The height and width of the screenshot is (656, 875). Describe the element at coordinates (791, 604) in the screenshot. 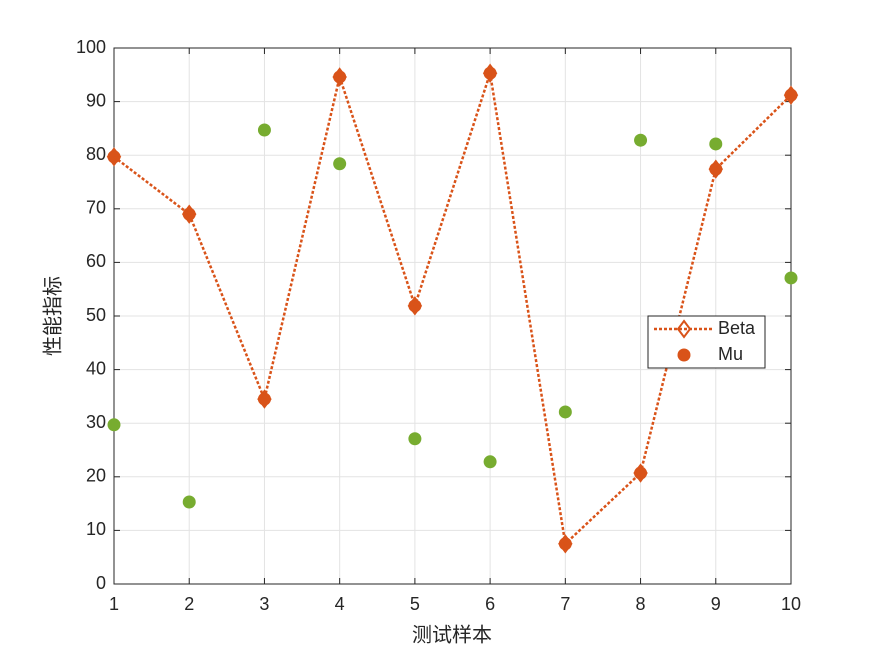

I see `x-tick-label: 10` at that location.